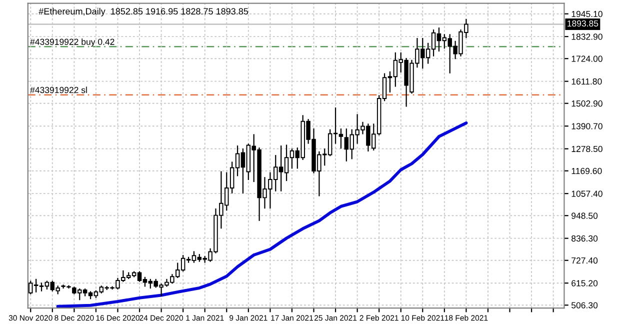  I want to click on y-tick-label: 1502.90, so click(587, 103).